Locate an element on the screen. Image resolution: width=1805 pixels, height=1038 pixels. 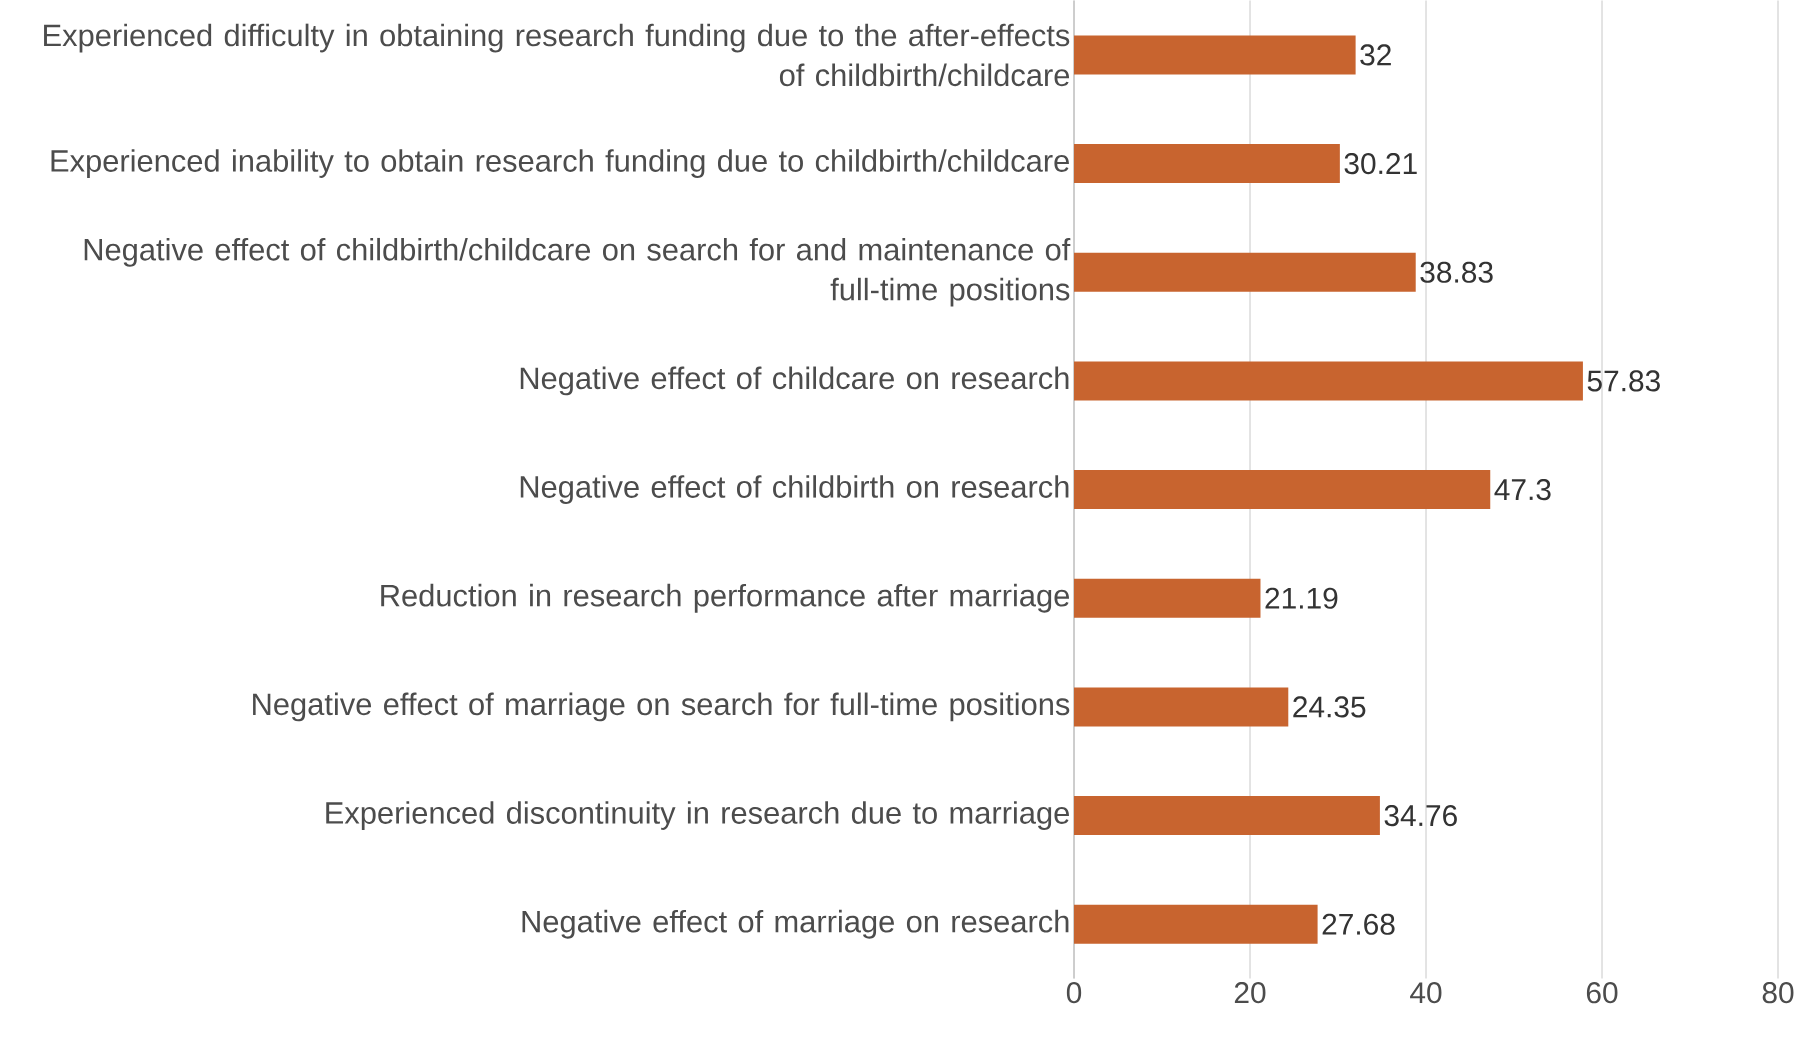
y-tick-label: Experienced inability to obtain research funding due to childbirth/childcare is located at coordinates (560, 164).